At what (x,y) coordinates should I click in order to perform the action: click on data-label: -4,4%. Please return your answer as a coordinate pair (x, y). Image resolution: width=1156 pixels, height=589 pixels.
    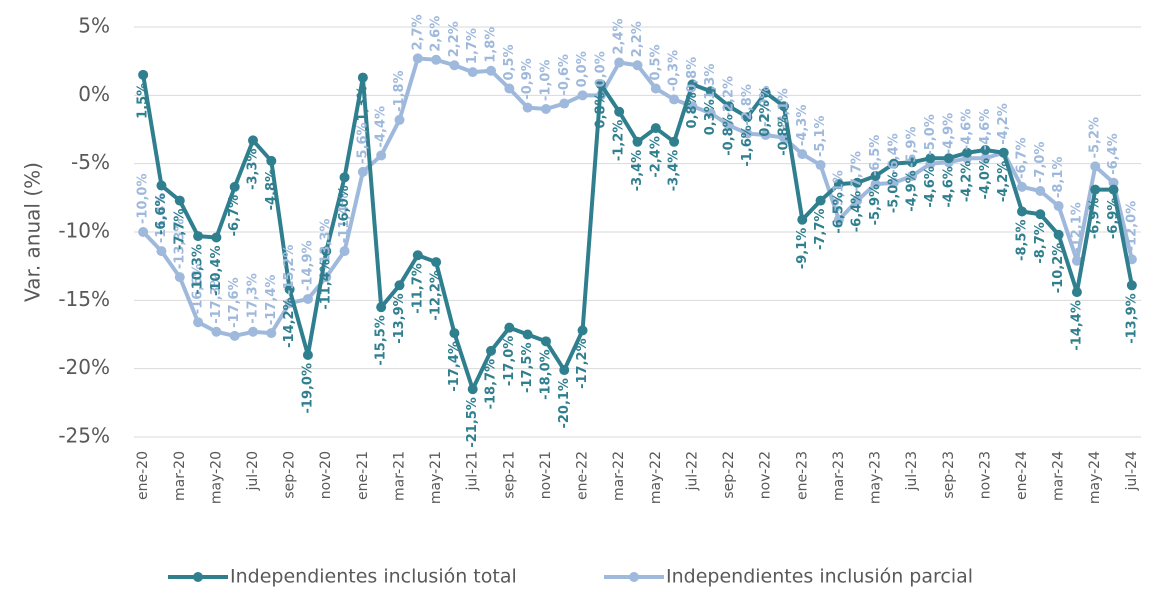
    Looking at the image, I should click on (381, 126).